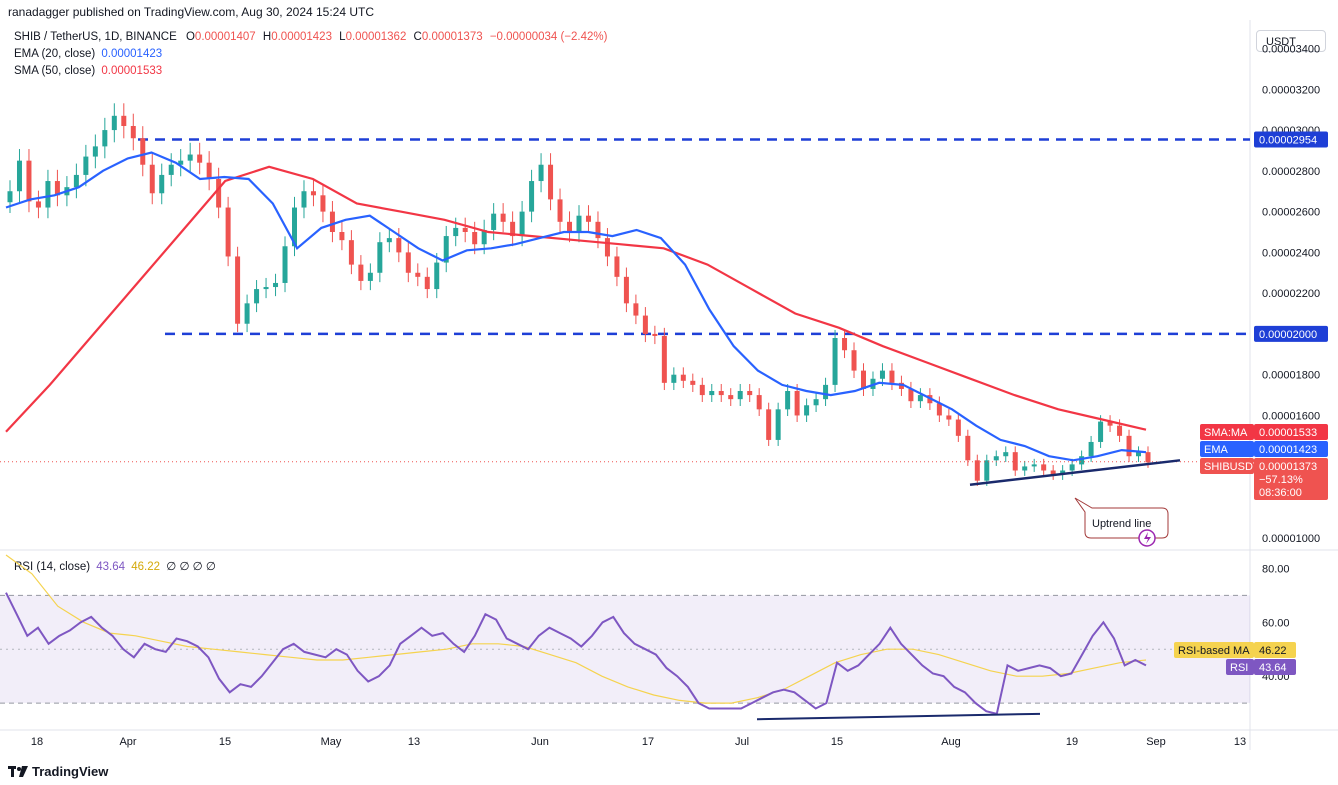  Describe the element at coordinates (1288, 450) in the screenshot. I see `series-badge-value-1: 0.00001423` at that location.